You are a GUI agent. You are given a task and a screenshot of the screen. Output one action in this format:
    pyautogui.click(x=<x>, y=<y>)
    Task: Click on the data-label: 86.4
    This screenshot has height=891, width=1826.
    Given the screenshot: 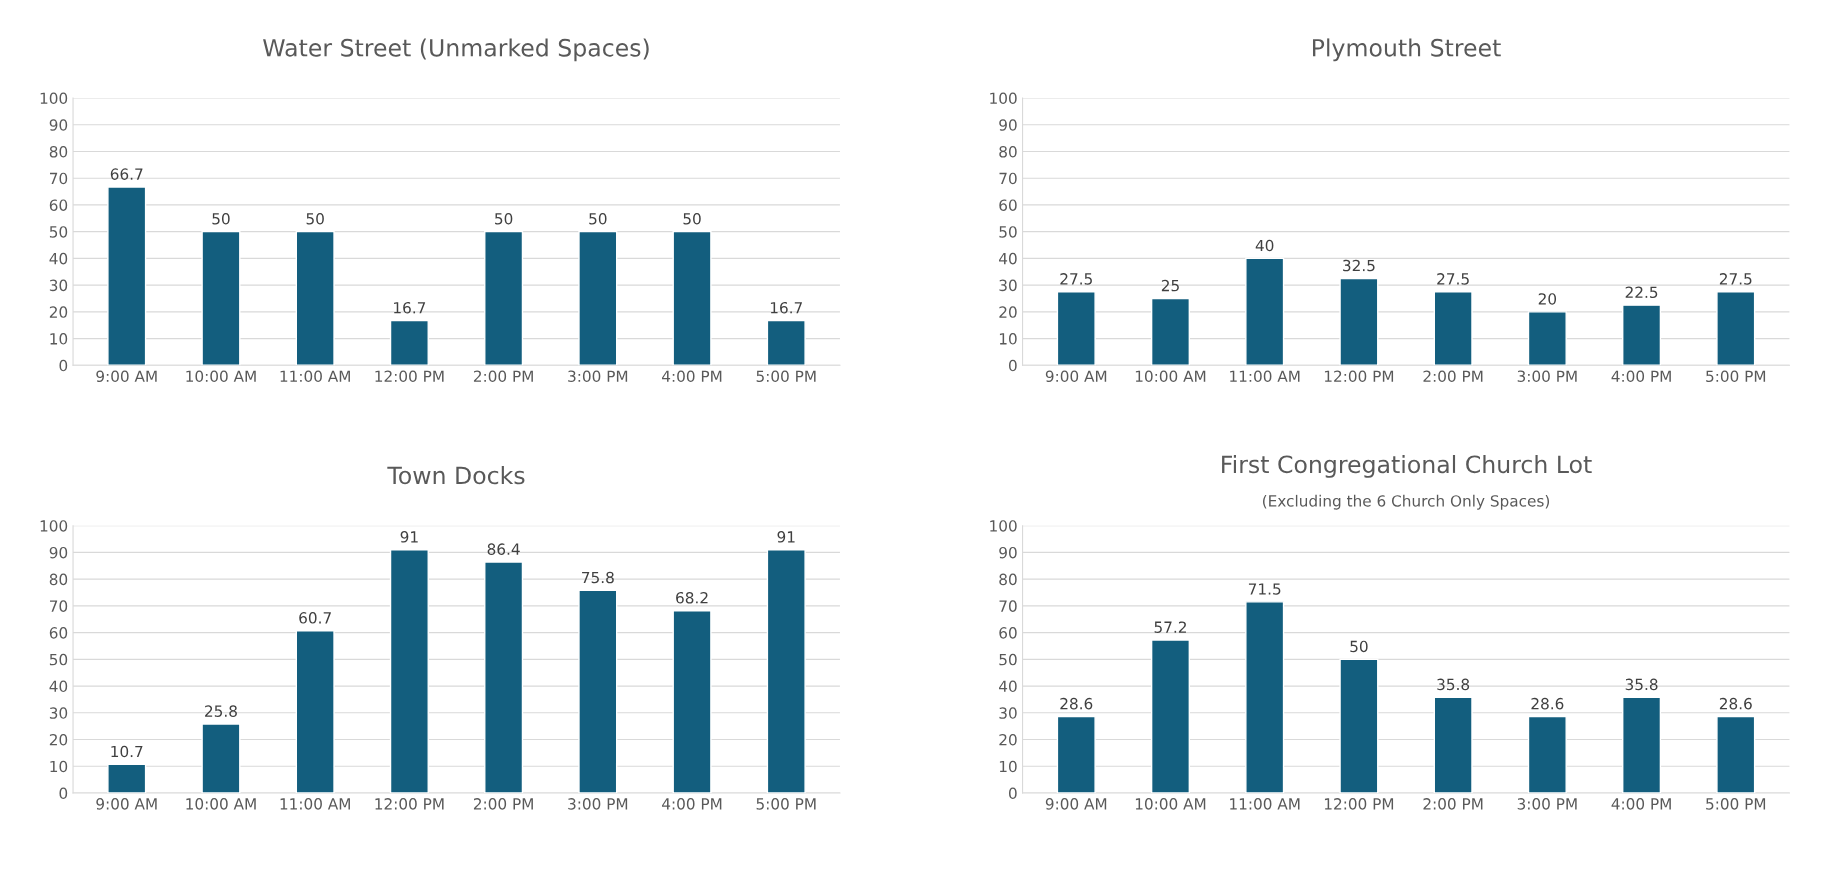 What is the action you would take?
    pyautogui.click(x=503, y=549)
    